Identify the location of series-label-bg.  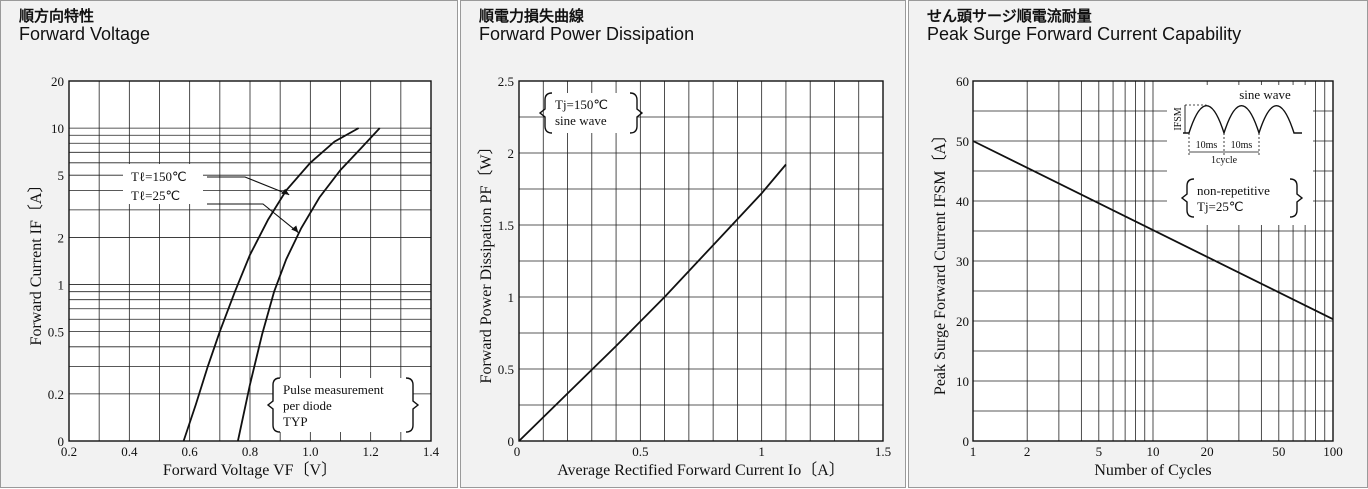
(163, 184).